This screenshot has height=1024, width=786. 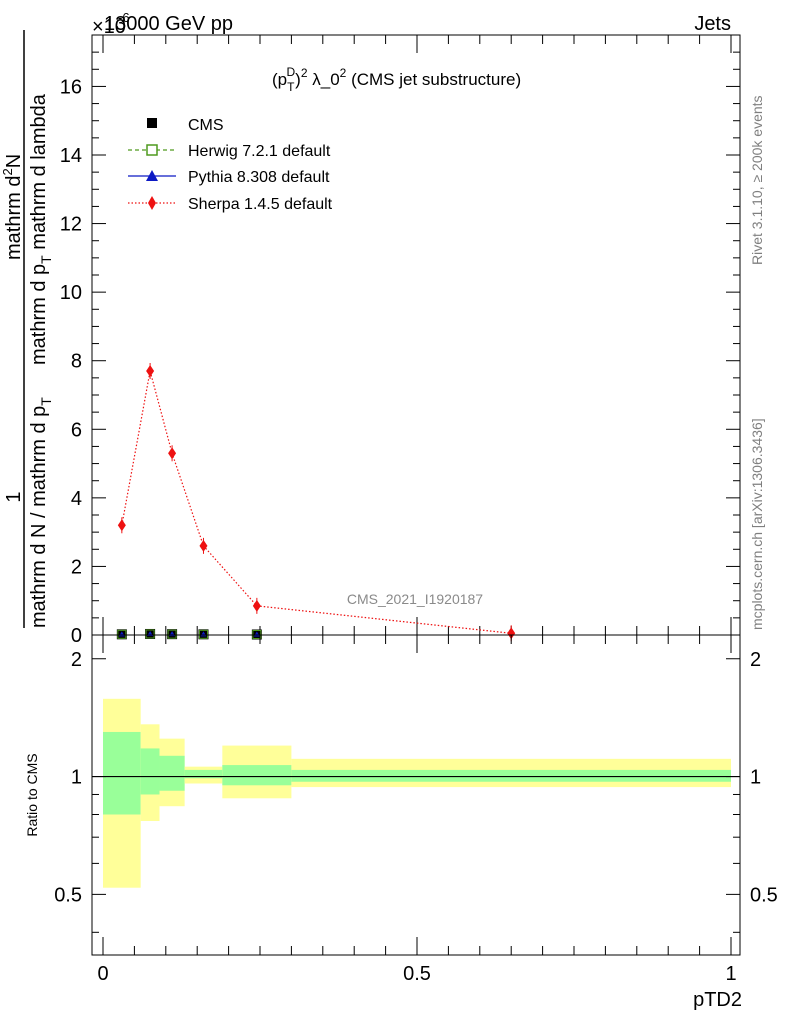 What do you see at coordinates (206, 125) in the screenshot?
I see `legend-label-cms: CMS` at bounding box center [206, 125].